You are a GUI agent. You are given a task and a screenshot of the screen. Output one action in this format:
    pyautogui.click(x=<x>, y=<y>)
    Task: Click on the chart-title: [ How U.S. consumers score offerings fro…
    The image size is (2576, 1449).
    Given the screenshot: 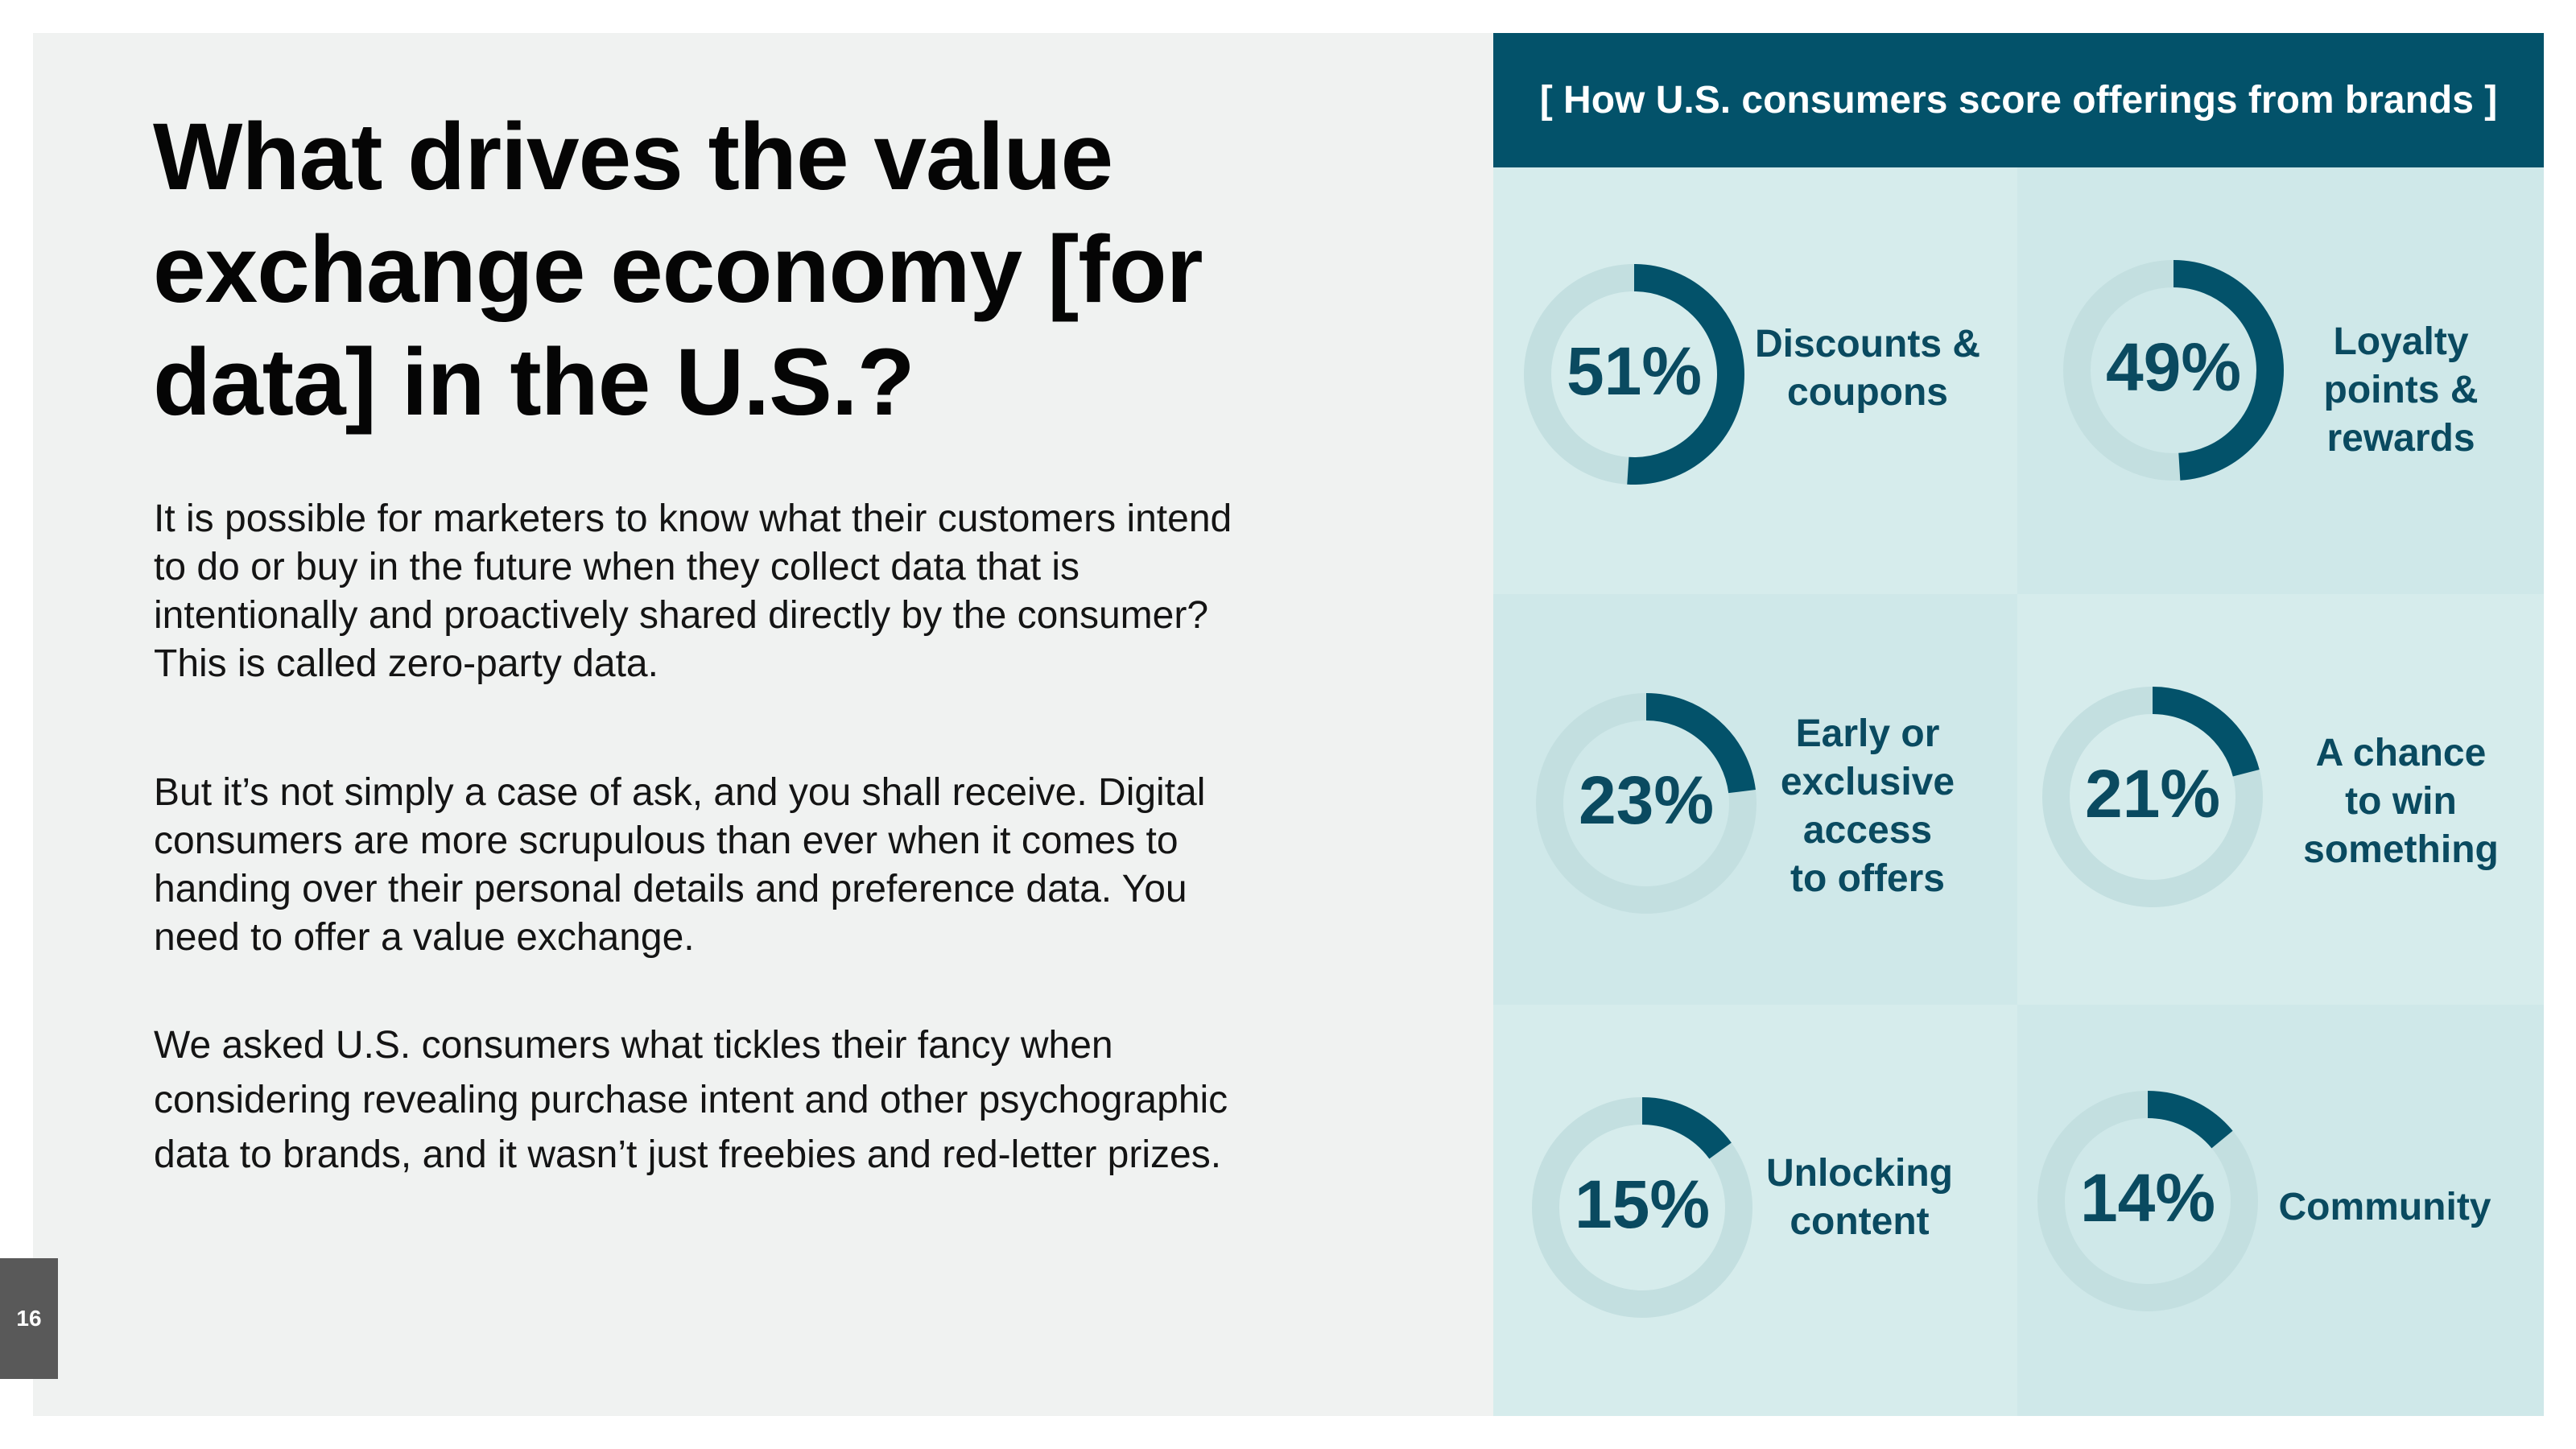 What is the action you would take?
    pyautogui.click(x=2018, y=100)
    